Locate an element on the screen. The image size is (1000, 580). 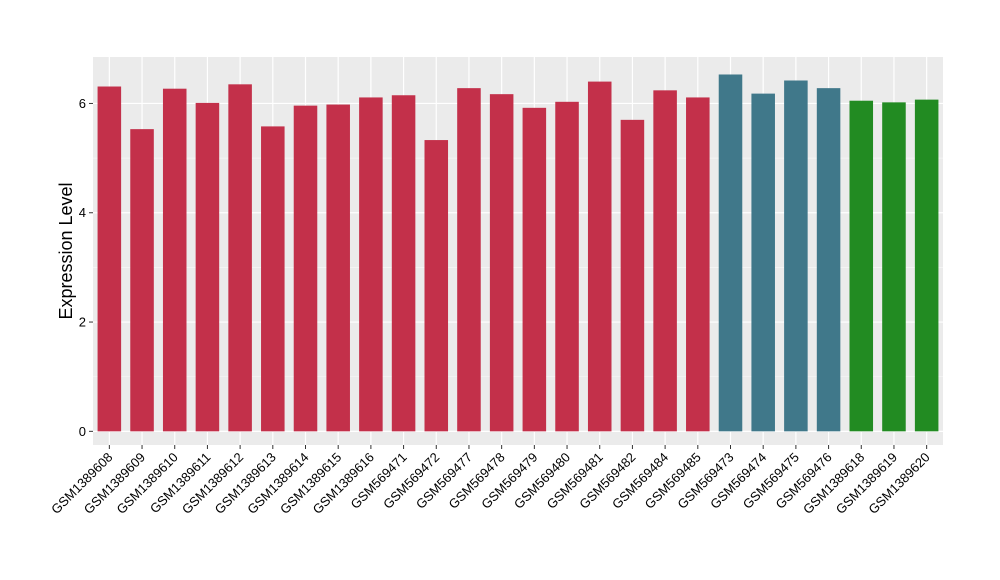
y-axis: 0 2 4 6 is located at coordinates (86, 267).